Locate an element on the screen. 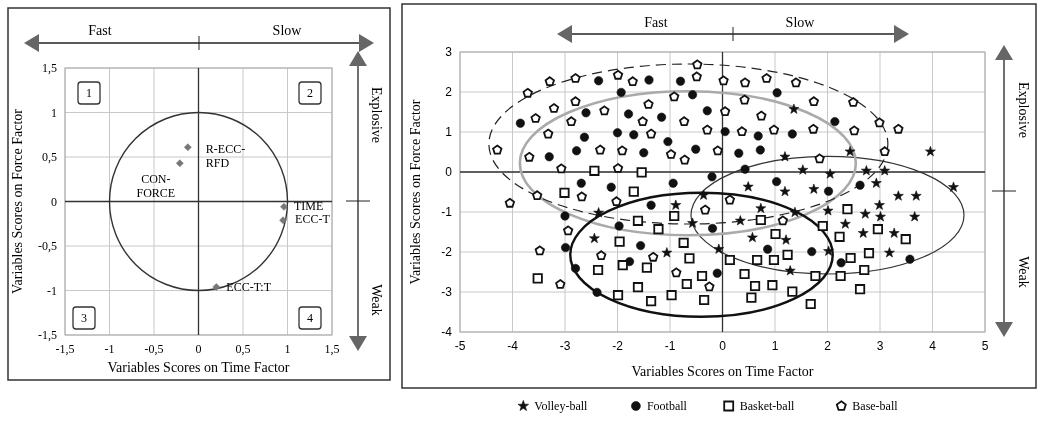  annotation: 2 is located at coordinates (310, 93).